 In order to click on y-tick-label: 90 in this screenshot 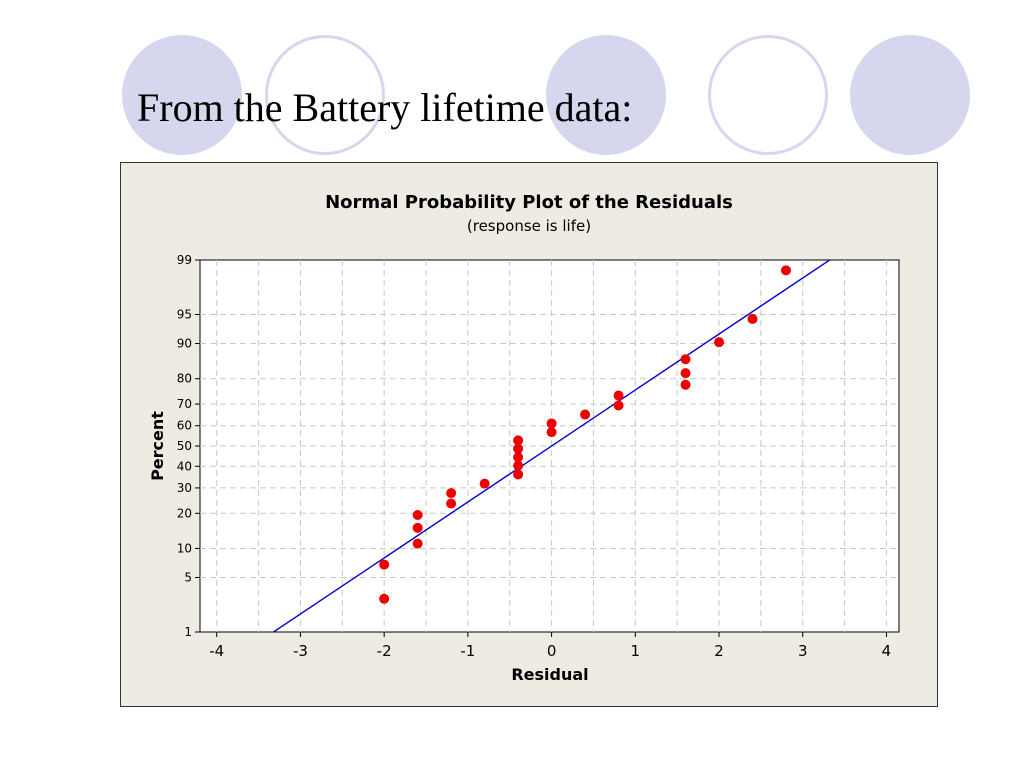, I will do `click(184, 344)`.